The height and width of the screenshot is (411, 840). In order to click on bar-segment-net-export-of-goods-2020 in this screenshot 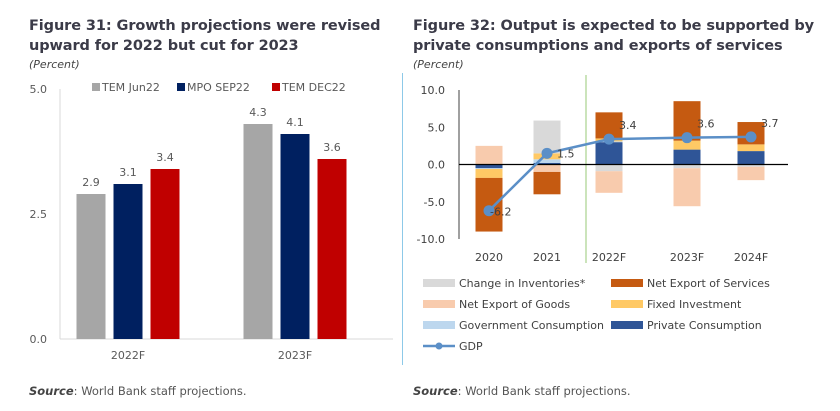, I will do `click(489, 155)`.